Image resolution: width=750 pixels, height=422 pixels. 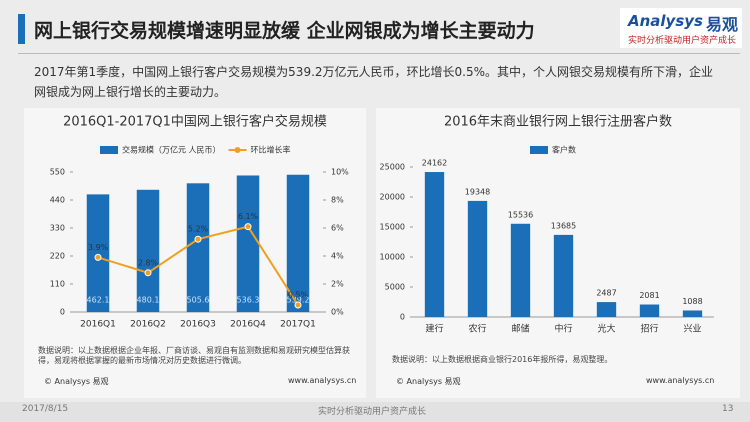 What do you see at coordinates (298, 295) in the screenshot?
I see `data-label: 0.5%` at bounding box center [298, 295].